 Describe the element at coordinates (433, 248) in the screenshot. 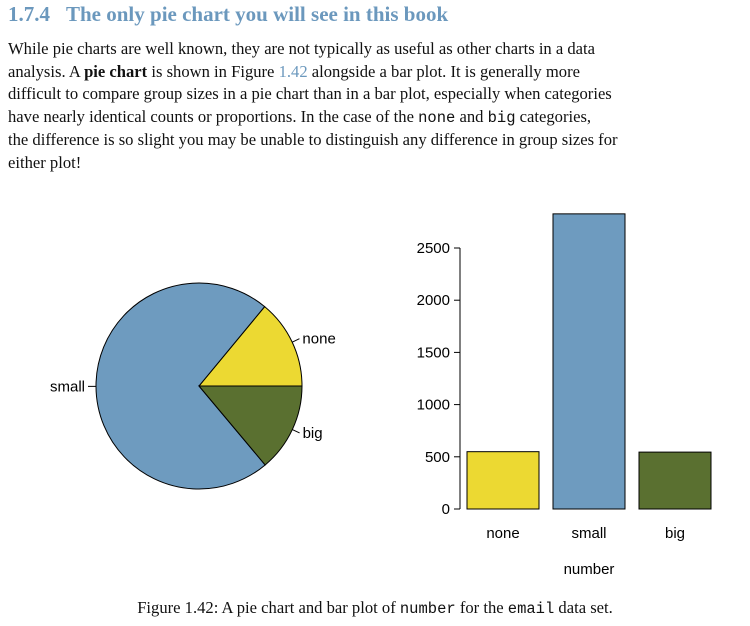

I see `y-tick-label: 2500` at that location.